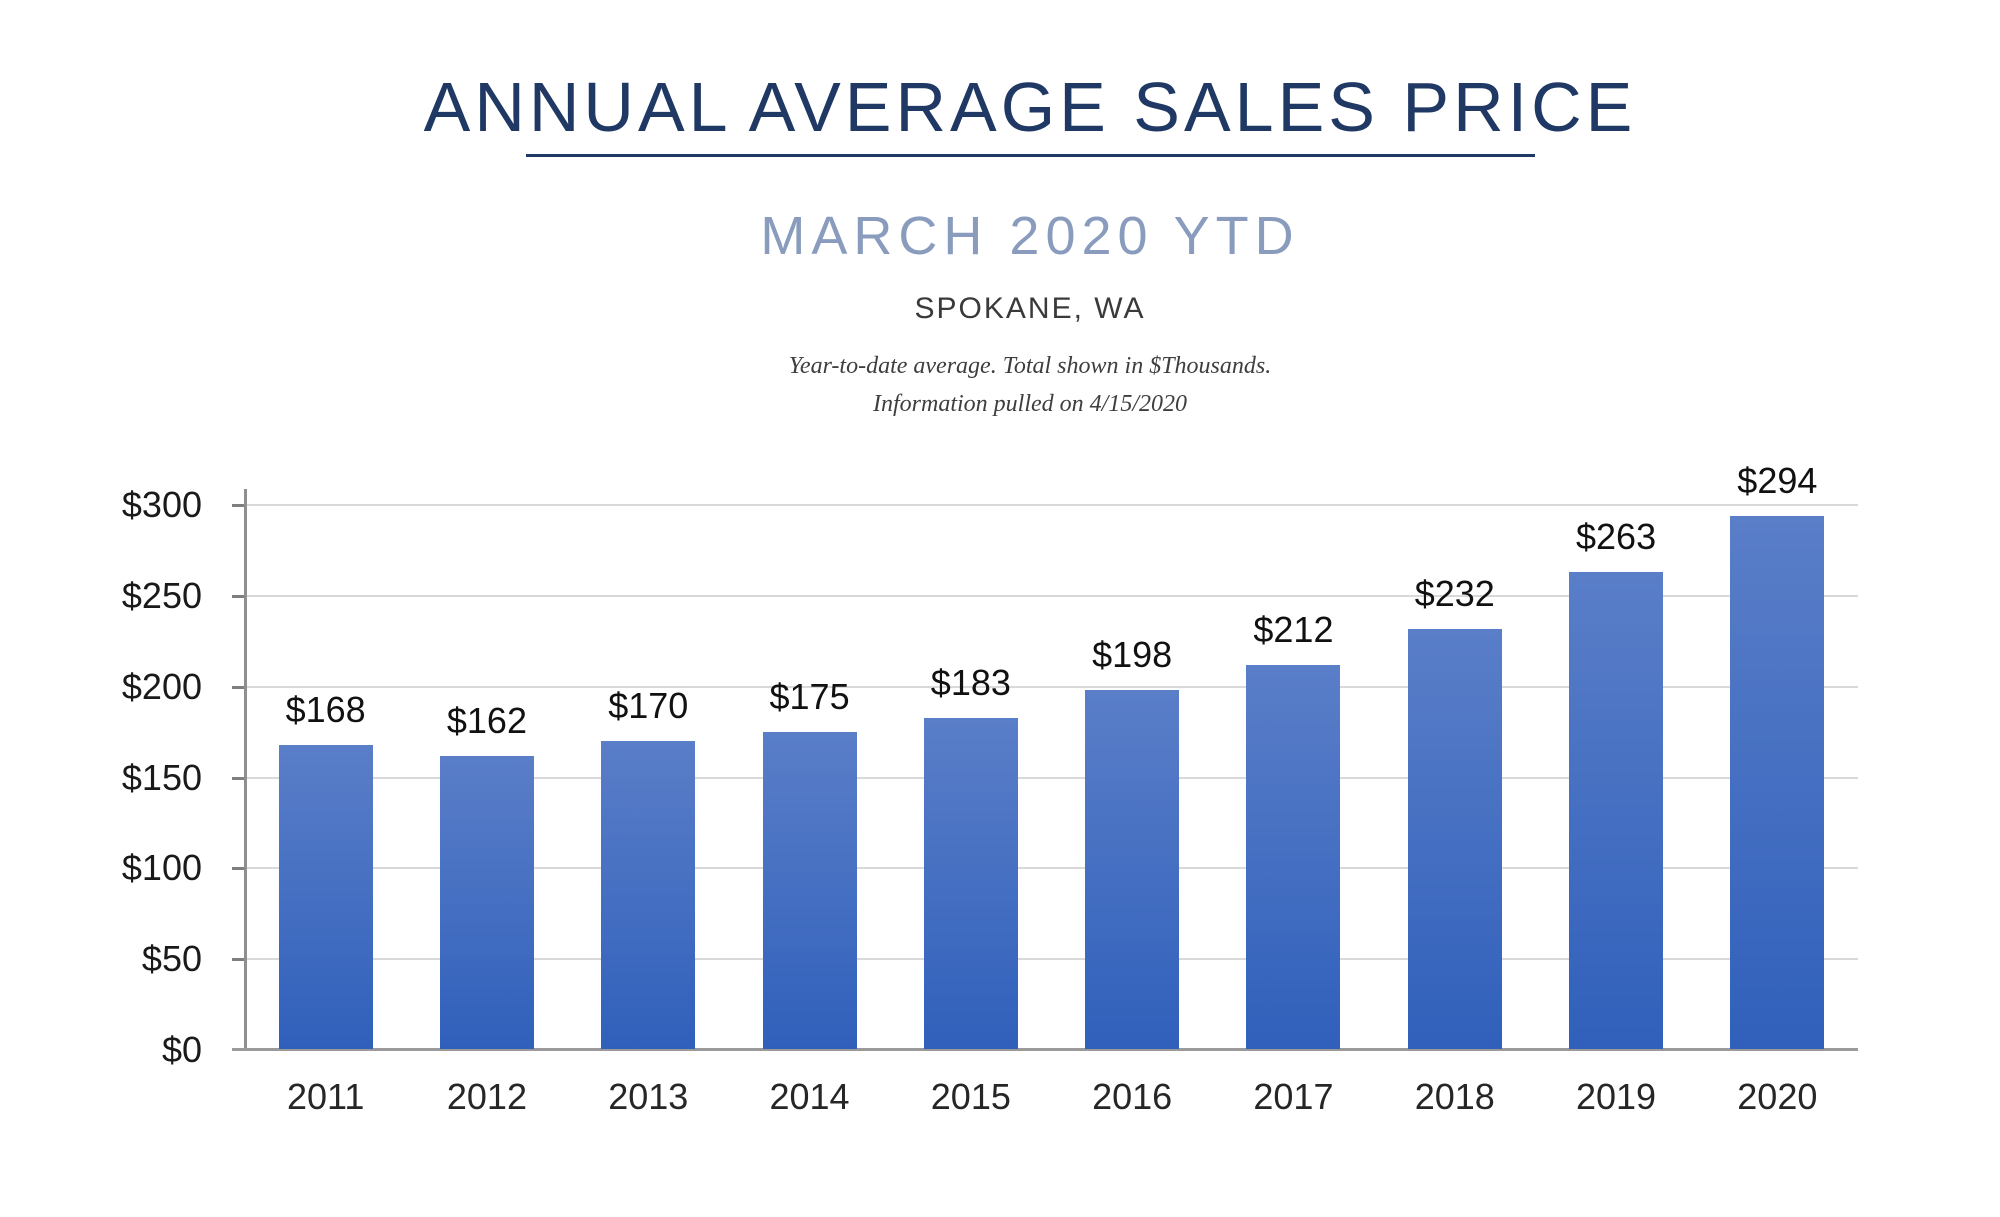 The image size is (2000, 1217). What do you see at coordinates (161, 504) in the screenshot?
I see `y-axis-tick-label: $300` at bounding box center [161, 504].